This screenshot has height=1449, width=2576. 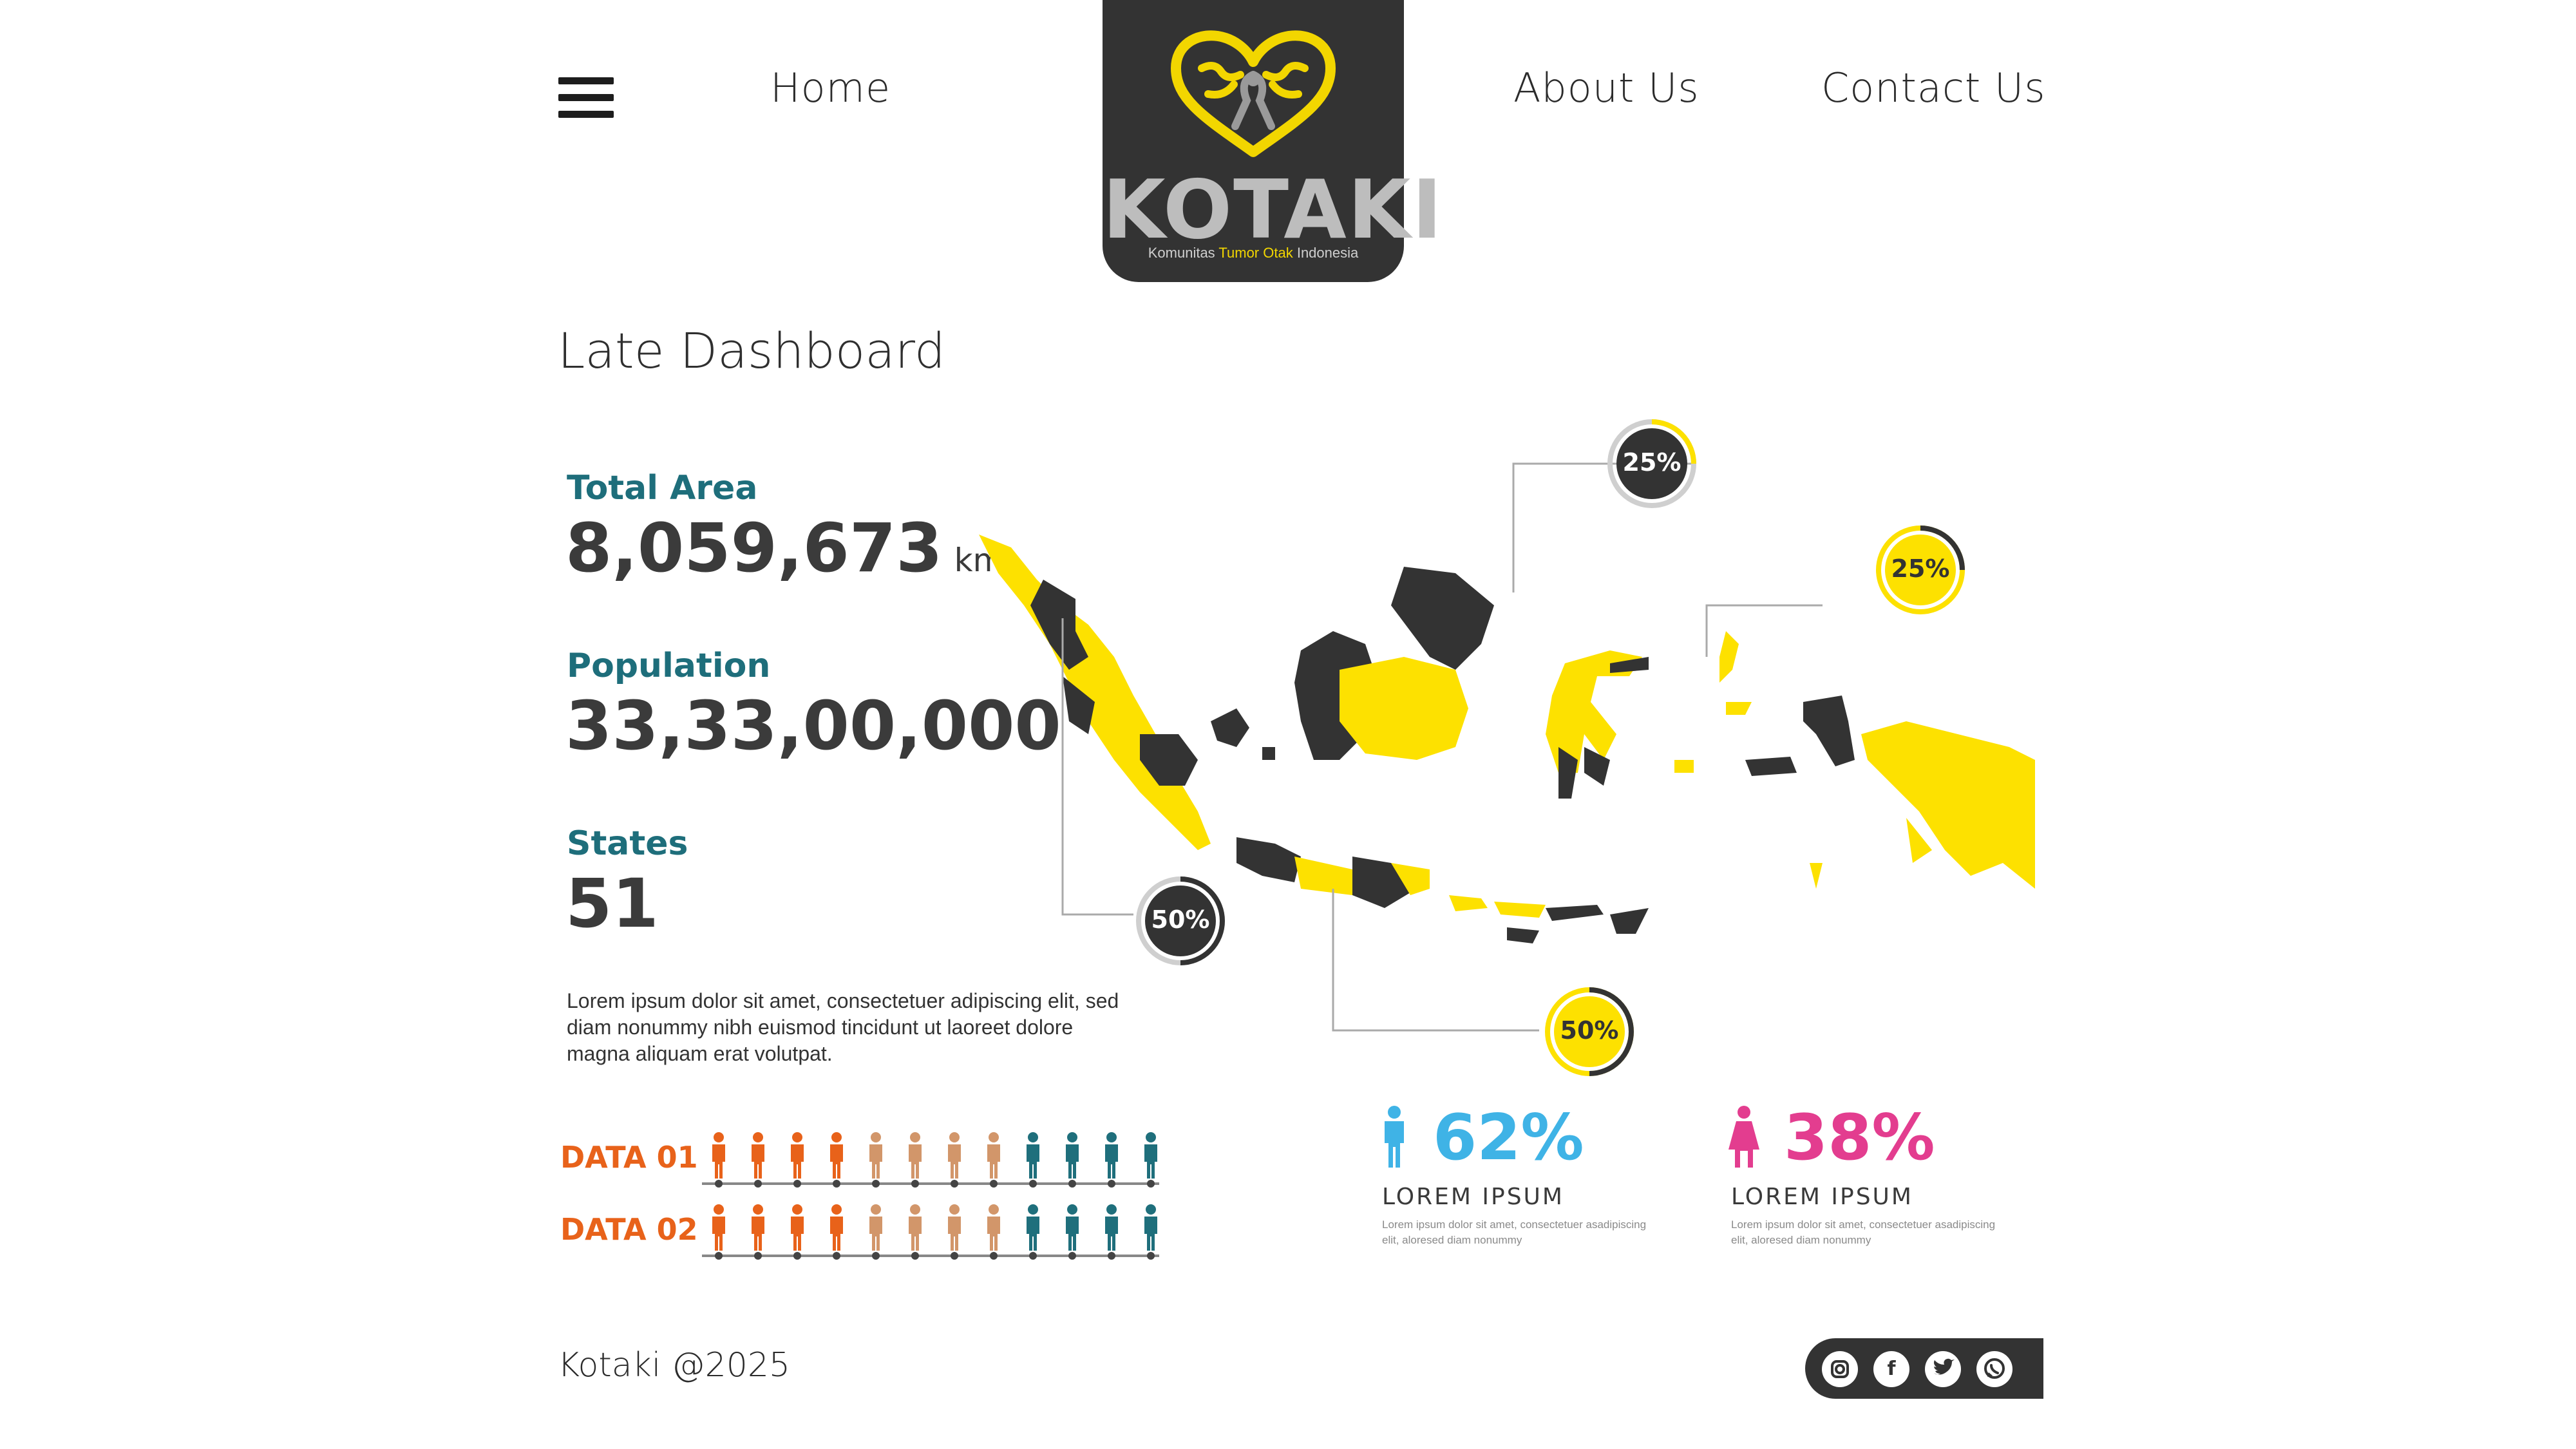 I want to click on callout-badge-3: 50%, so click(x=1180, y=921).